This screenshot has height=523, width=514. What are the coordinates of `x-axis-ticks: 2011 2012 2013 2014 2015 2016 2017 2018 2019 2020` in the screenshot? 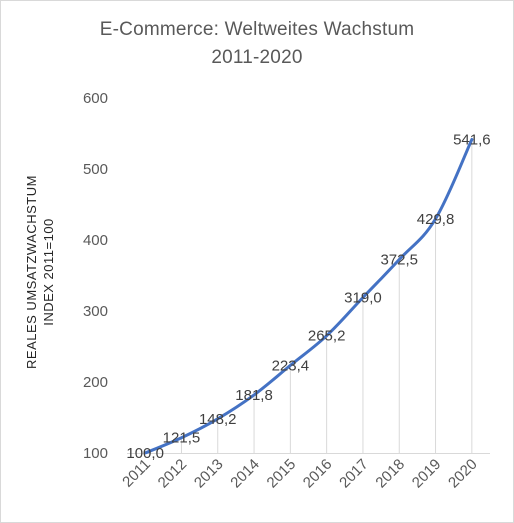 It's located at (300, 474).